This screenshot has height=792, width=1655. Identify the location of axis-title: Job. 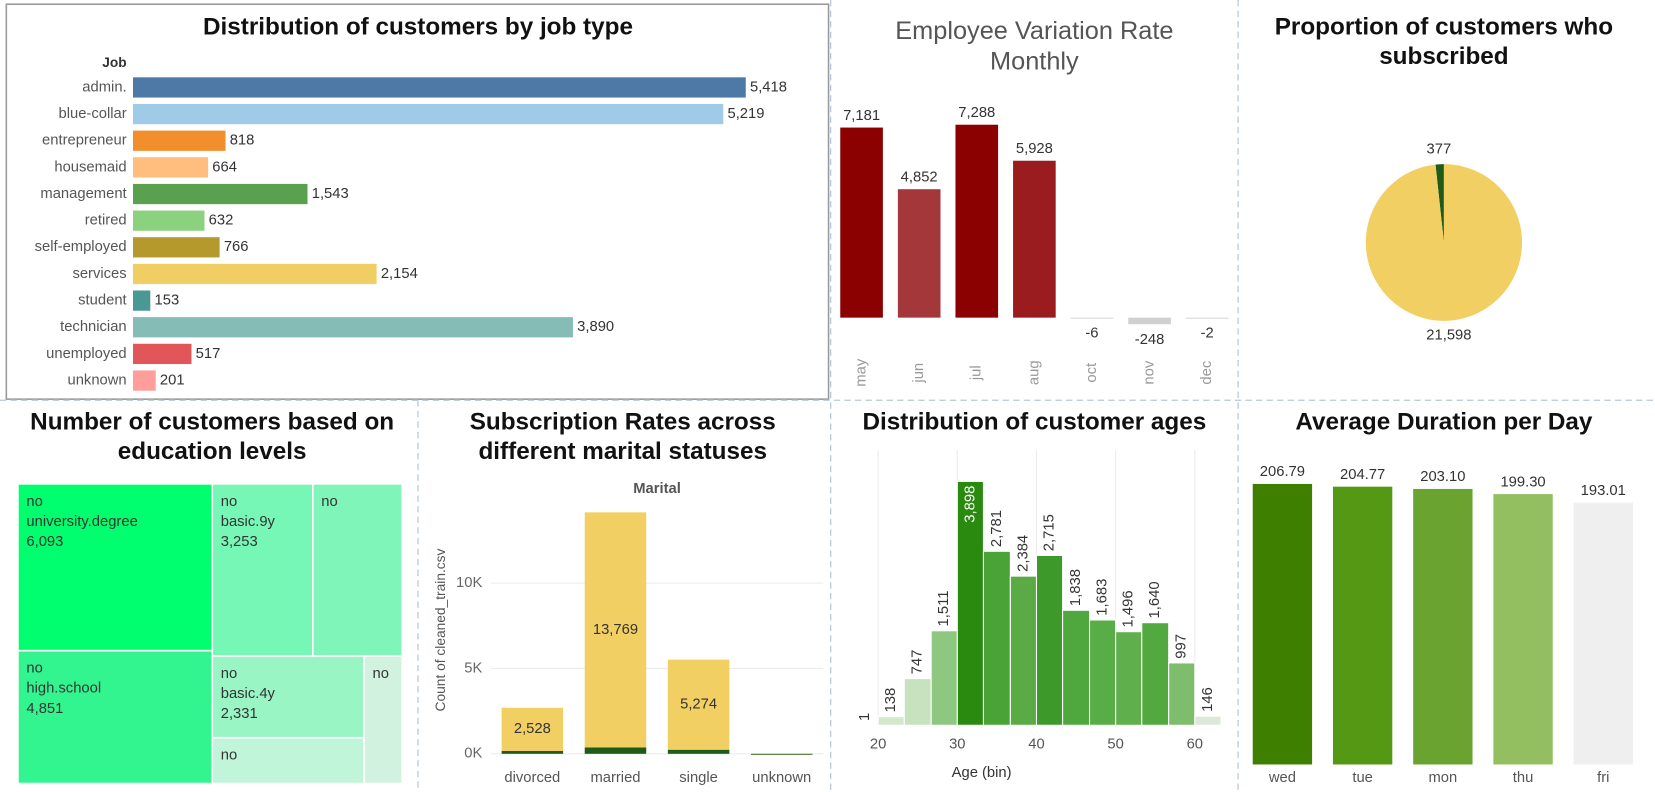
(114, 62).